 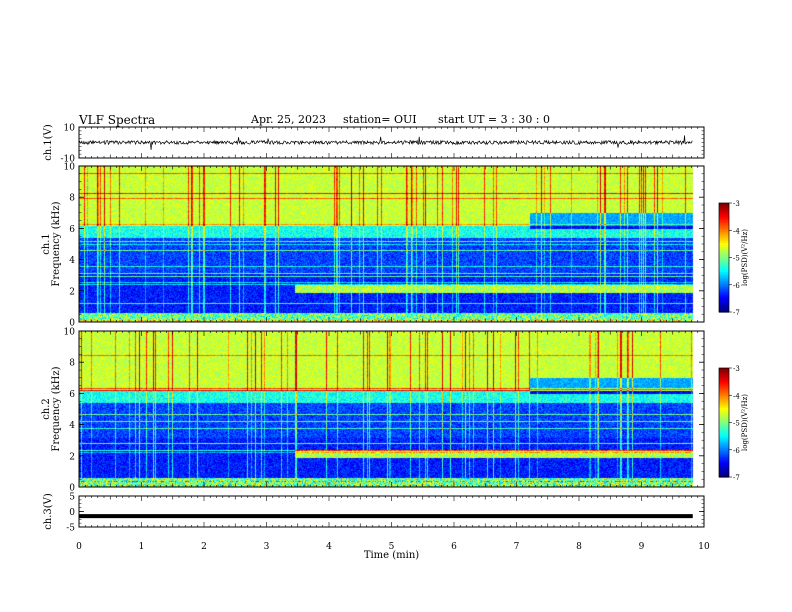 I want to click on y-tick-label: -5, so click(x=70, y=529).